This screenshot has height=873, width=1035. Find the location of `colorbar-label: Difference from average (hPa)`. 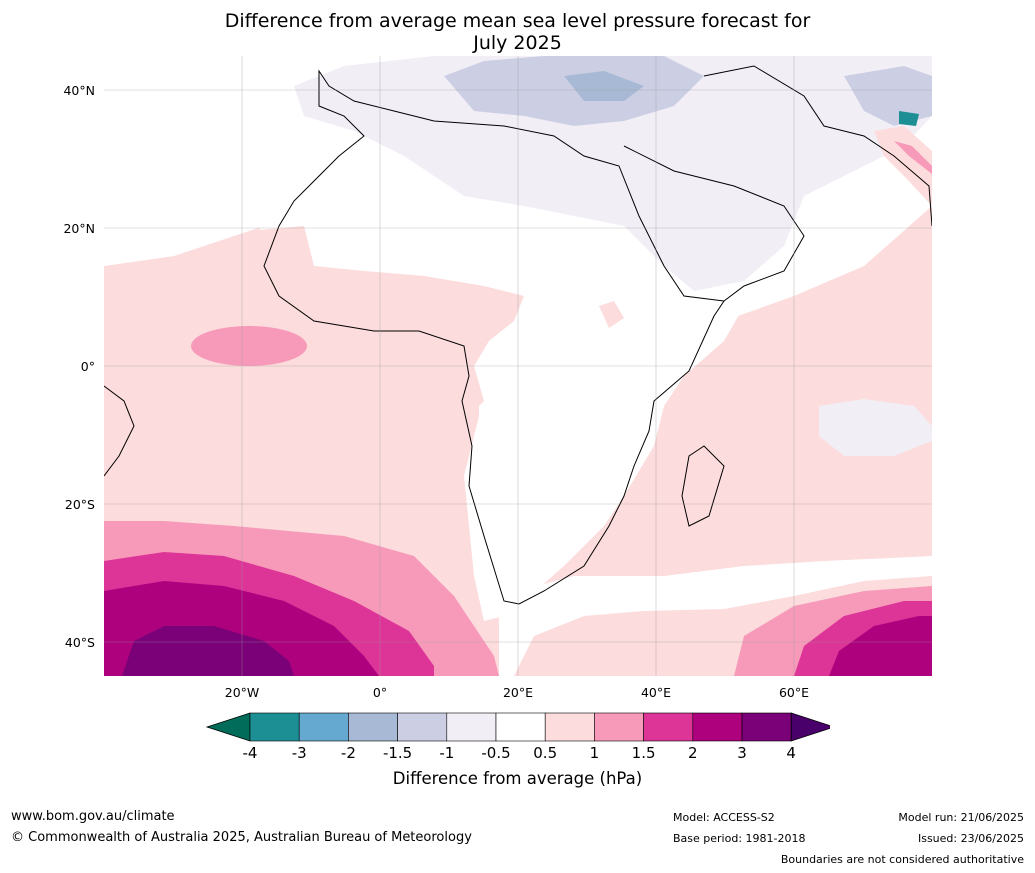

colorbar-label: Difference from average (hPa) is located at coordinates (517, 778).